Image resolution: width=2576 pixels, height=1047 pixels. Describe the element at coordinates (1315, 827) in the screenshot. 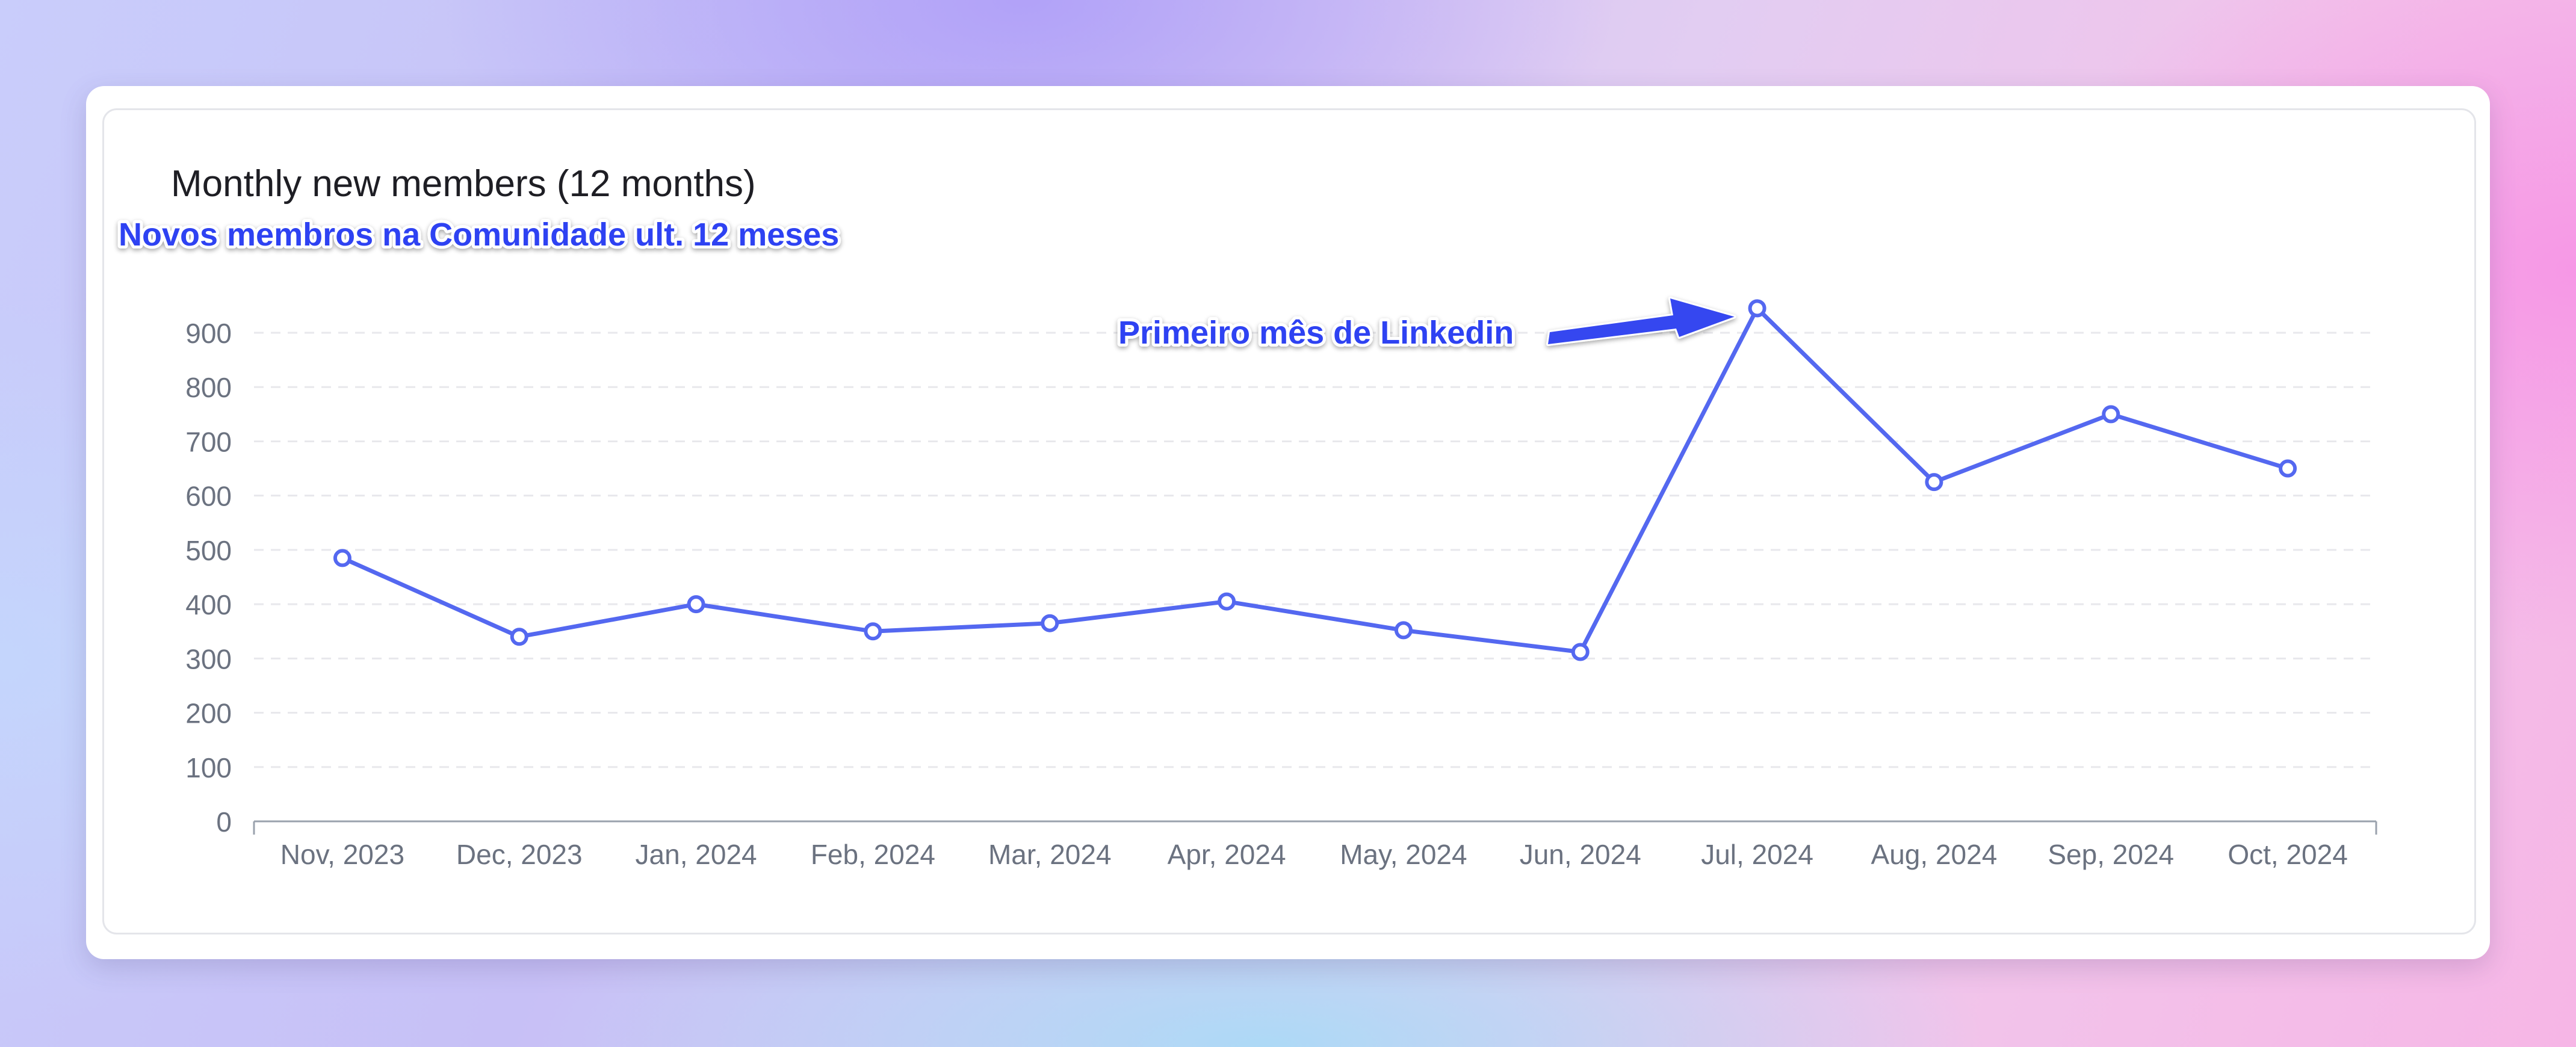

I see `x-axis` at that location.